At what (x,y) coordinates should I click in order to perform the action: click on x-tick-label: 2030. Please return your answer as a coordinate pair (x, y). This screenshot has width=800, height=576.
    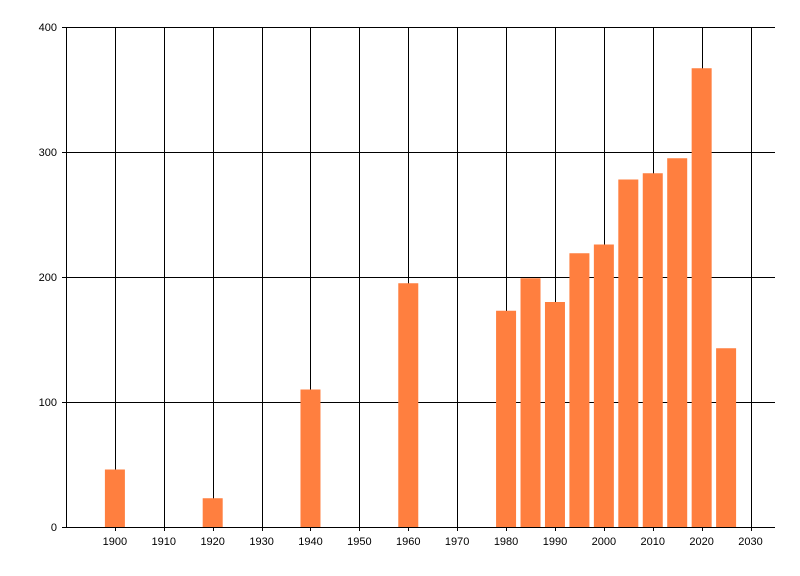
    Looking at the image, I should click on (750, 542).